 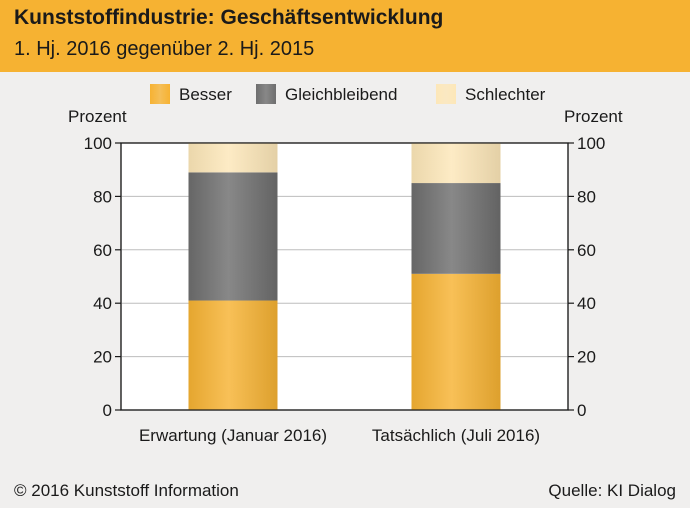 What do you see at coordinates (98, 143) in the screenshot?
I see `y-tick-label-left: 100` at bounding box center [98, 143].